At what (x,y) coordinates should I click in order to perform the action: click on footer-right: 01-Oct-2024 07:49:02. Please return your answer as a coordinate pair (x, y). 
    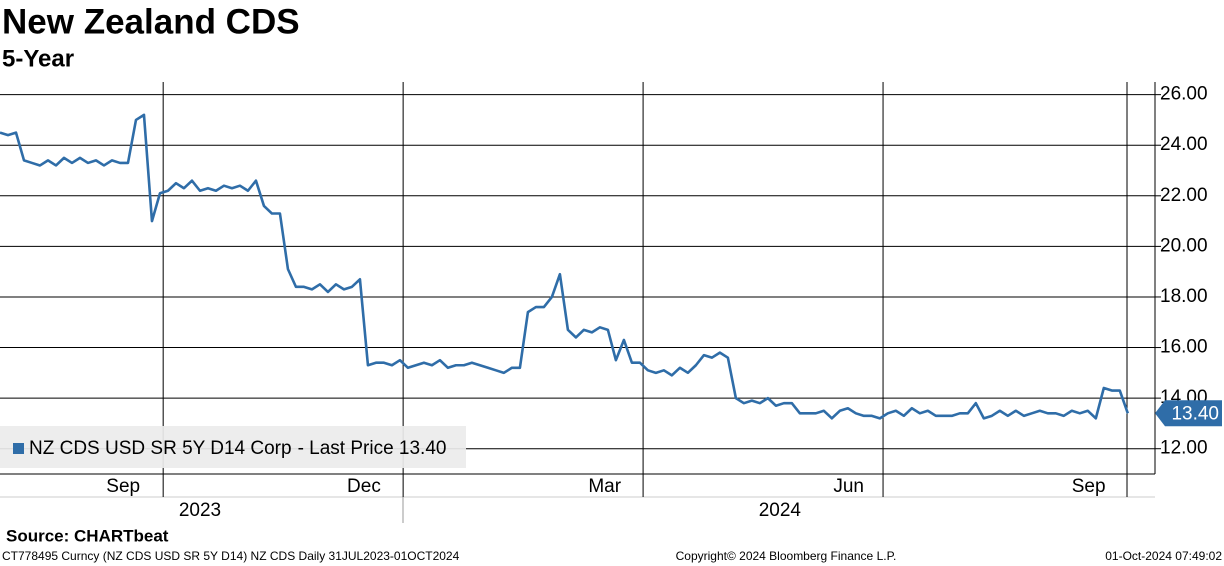
    Looking at the image, I should click on (1163, 556).